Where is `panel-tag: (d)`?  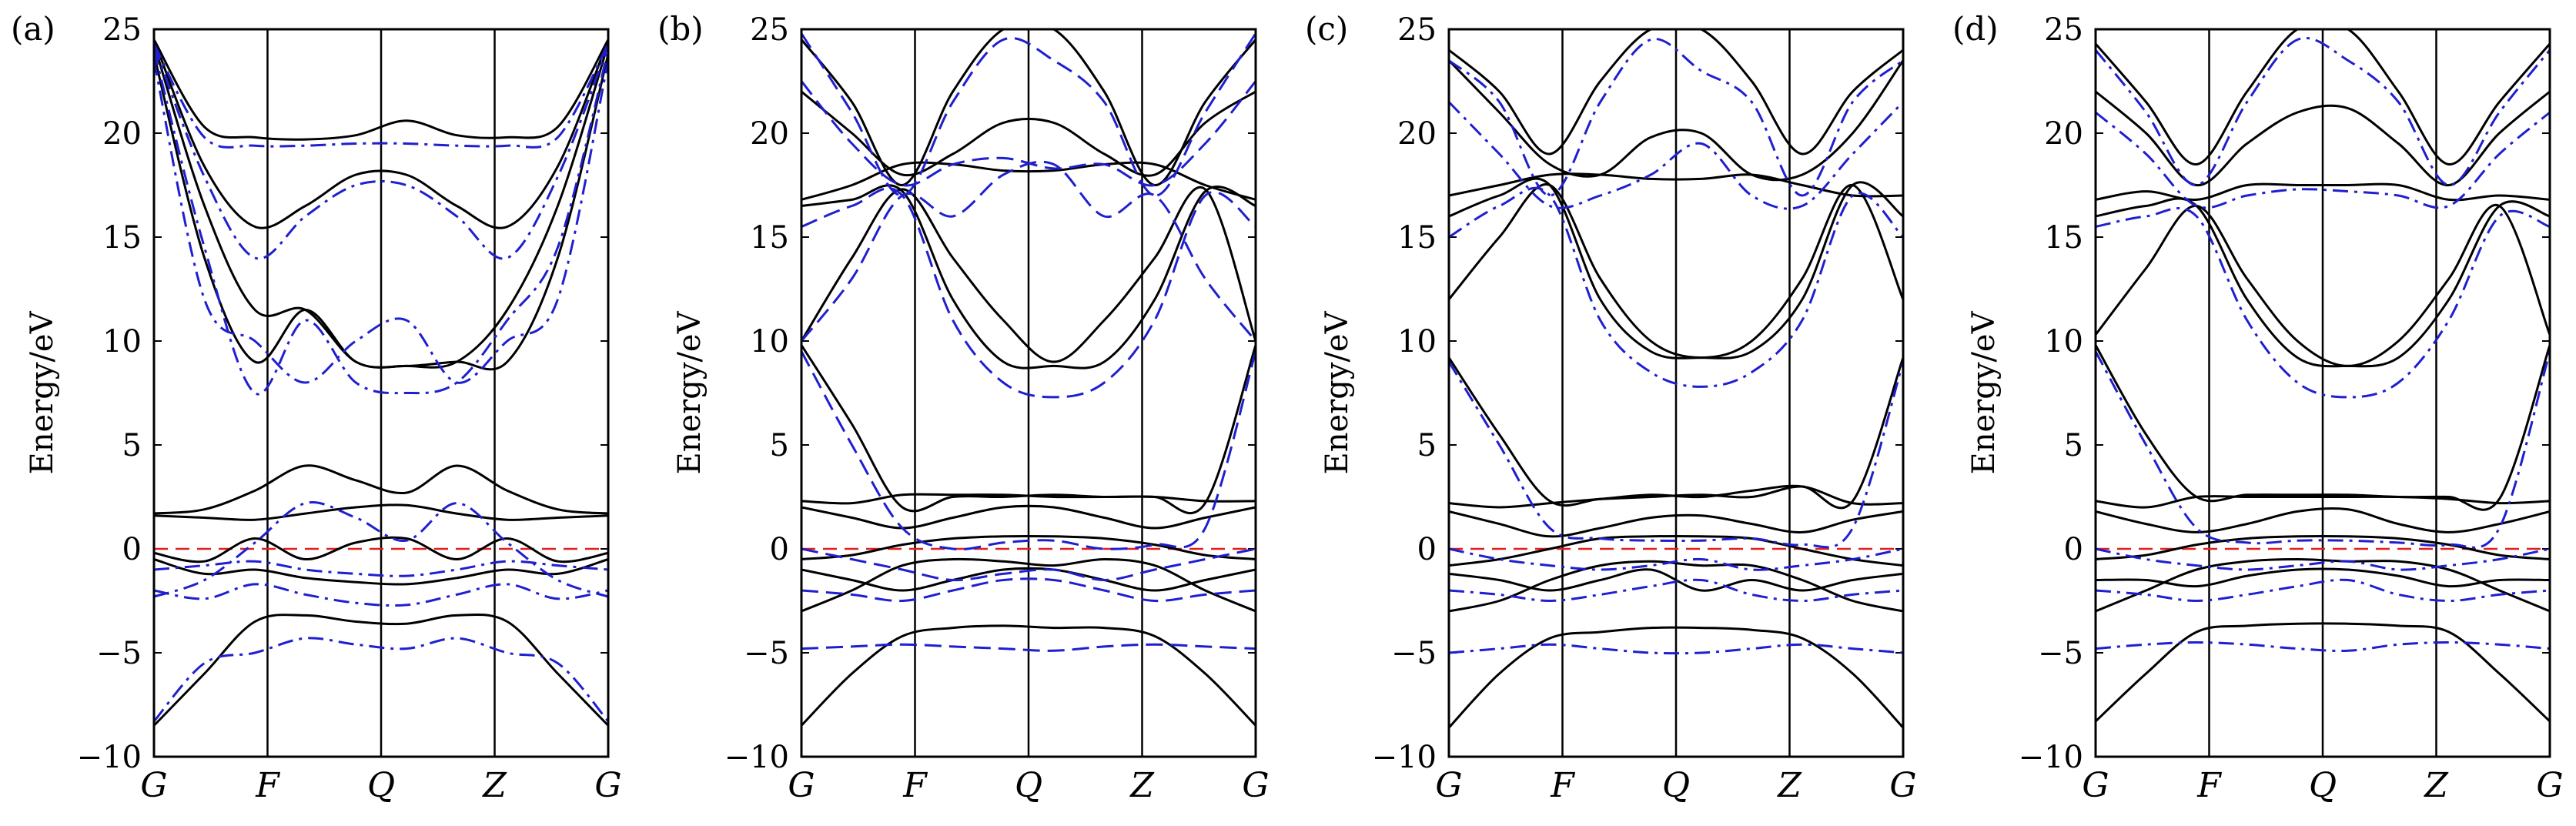 panel-tag: (d) is located at coordinates (1976, 29).